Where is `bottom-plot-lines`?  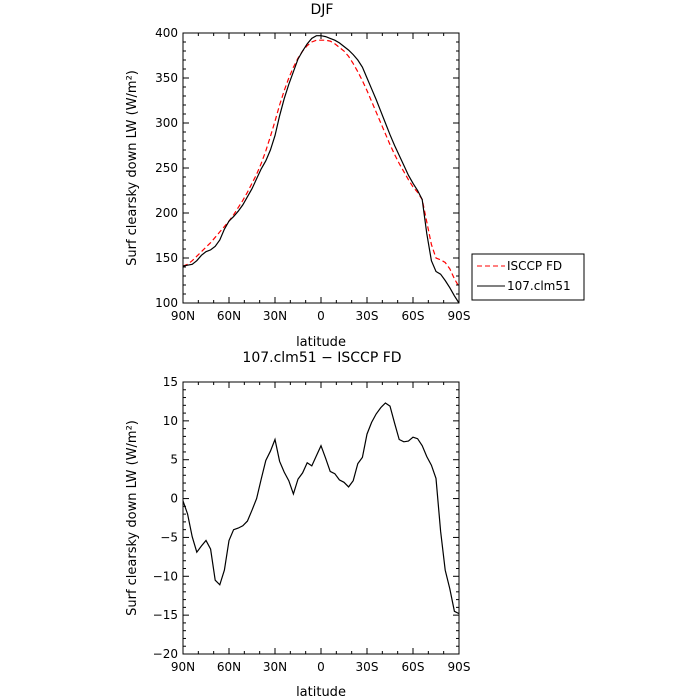
bottom-plot-lines is located at coordinates (321, 508).